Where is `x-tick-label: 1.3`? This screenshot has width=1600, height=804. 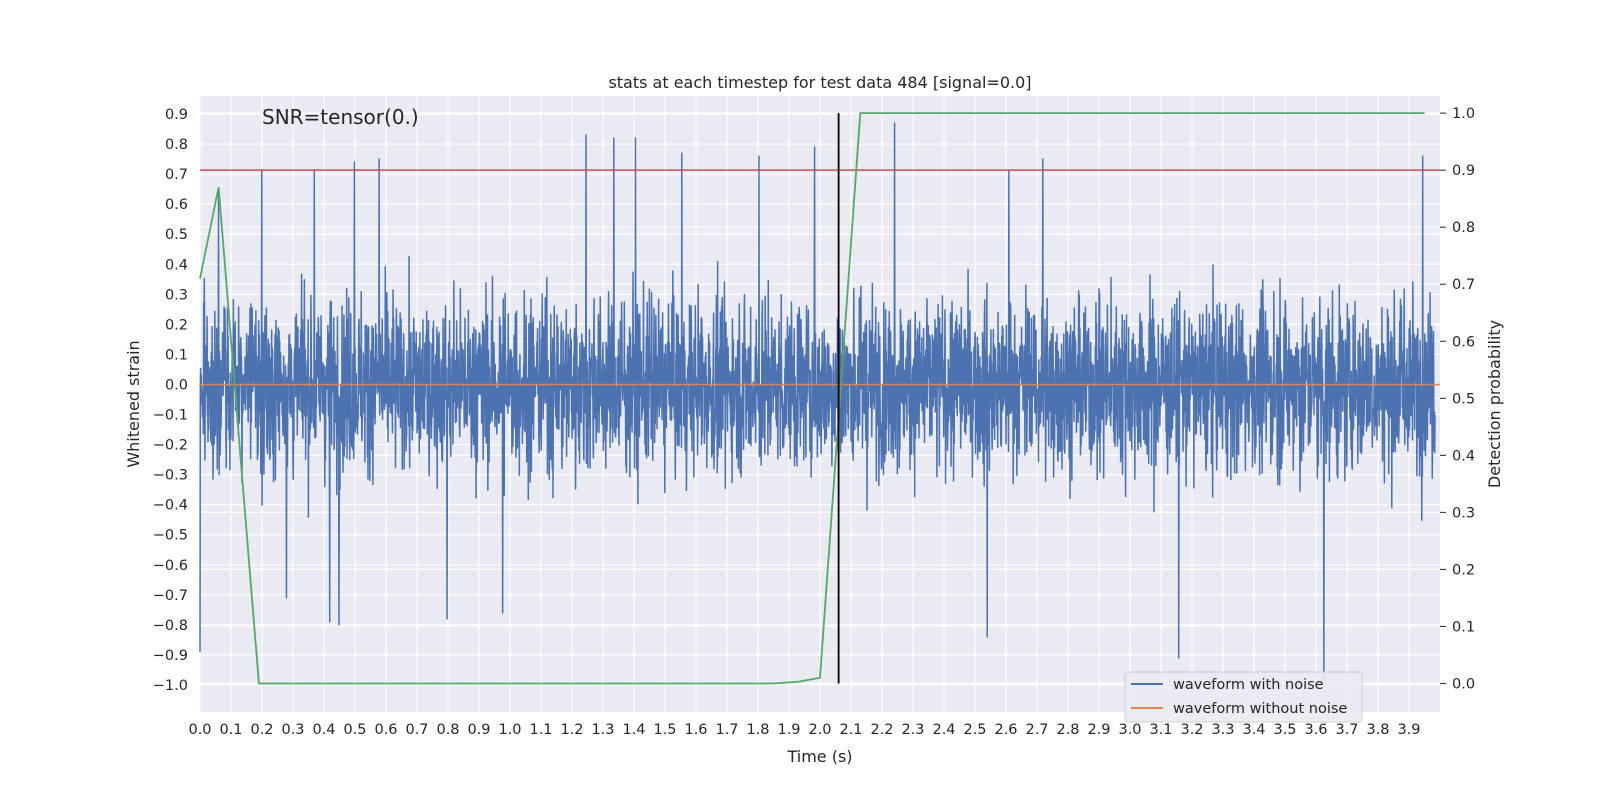 x-tick-label: 1.3 is located at coordinates (602, 730).